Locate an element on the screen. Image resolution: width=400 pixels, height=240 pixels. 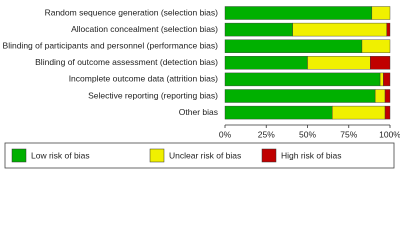
x-tick-label: 75% is located at coordinates (348, 134).